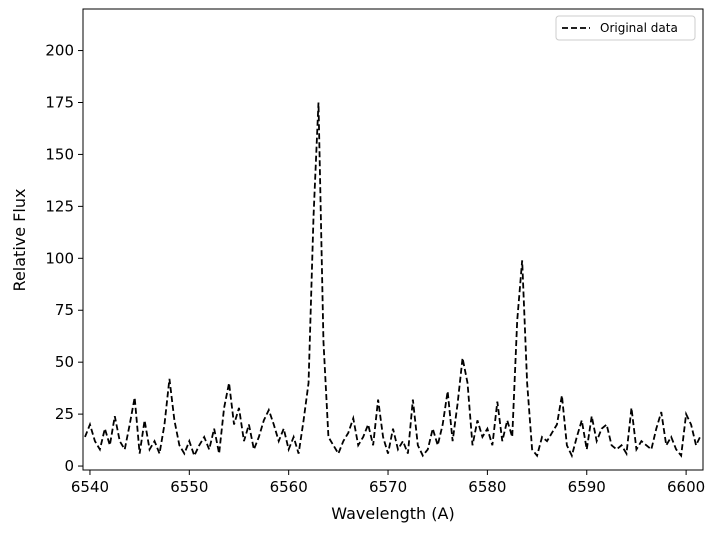 This screenshot has height=533, width=712. I want to click on y-tick-label: 200, so click(59, 51).